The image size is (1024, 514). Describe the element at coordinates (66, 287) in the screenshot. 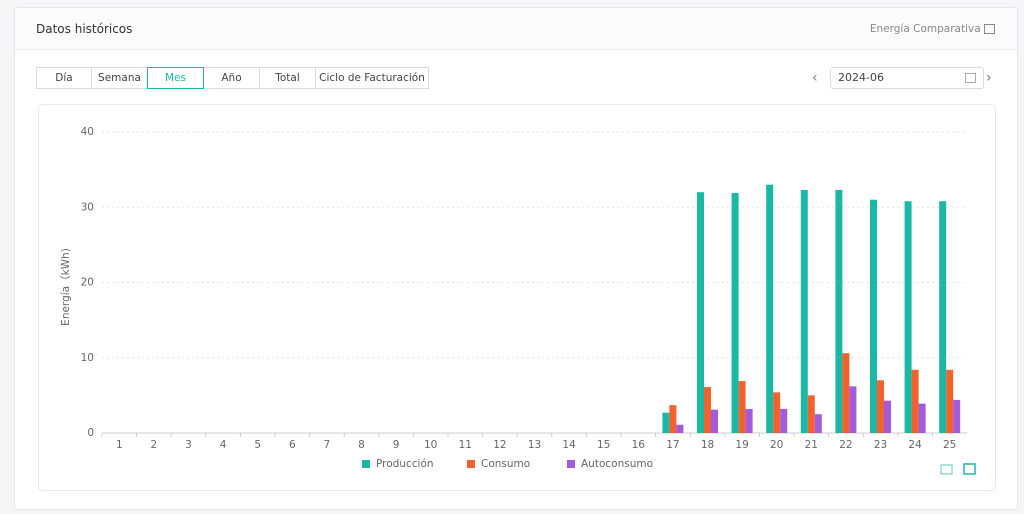

I see `y-axis-label: Energía（kWh)` at that location.